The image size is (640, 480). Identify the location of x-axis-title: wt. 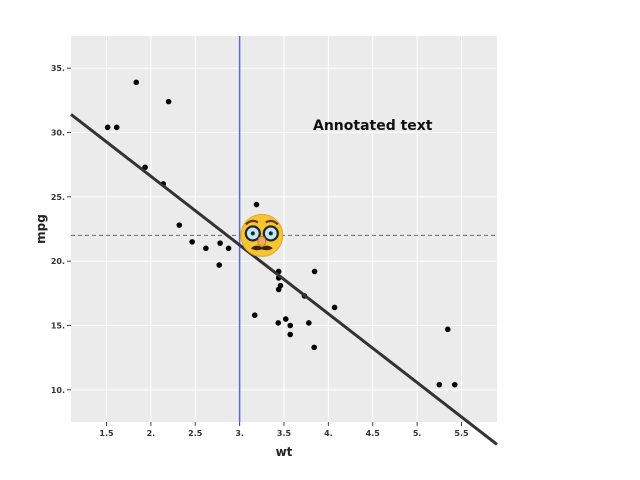
(284, 452).